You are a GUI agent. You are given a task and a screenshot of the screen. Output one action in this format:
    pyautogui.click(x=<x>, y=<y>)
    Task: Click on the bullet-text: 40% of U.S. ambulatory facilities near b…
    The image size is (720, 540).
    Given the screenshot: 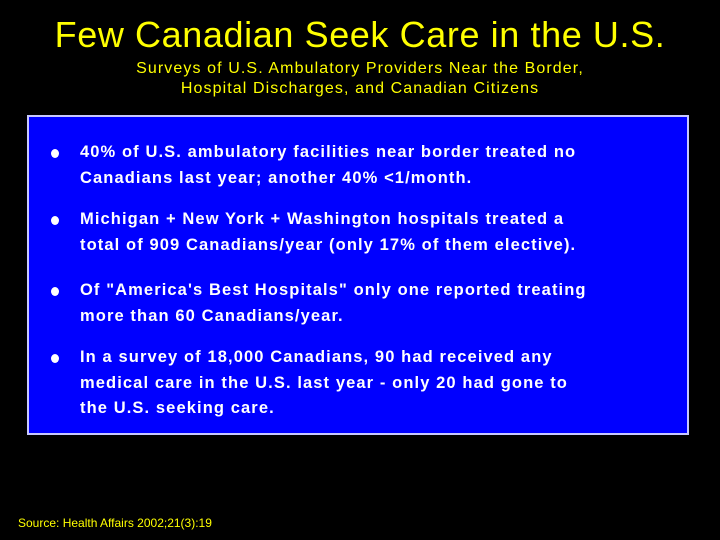 What is the action you would take?
    pyautogui.click(x=328, y=152)
    